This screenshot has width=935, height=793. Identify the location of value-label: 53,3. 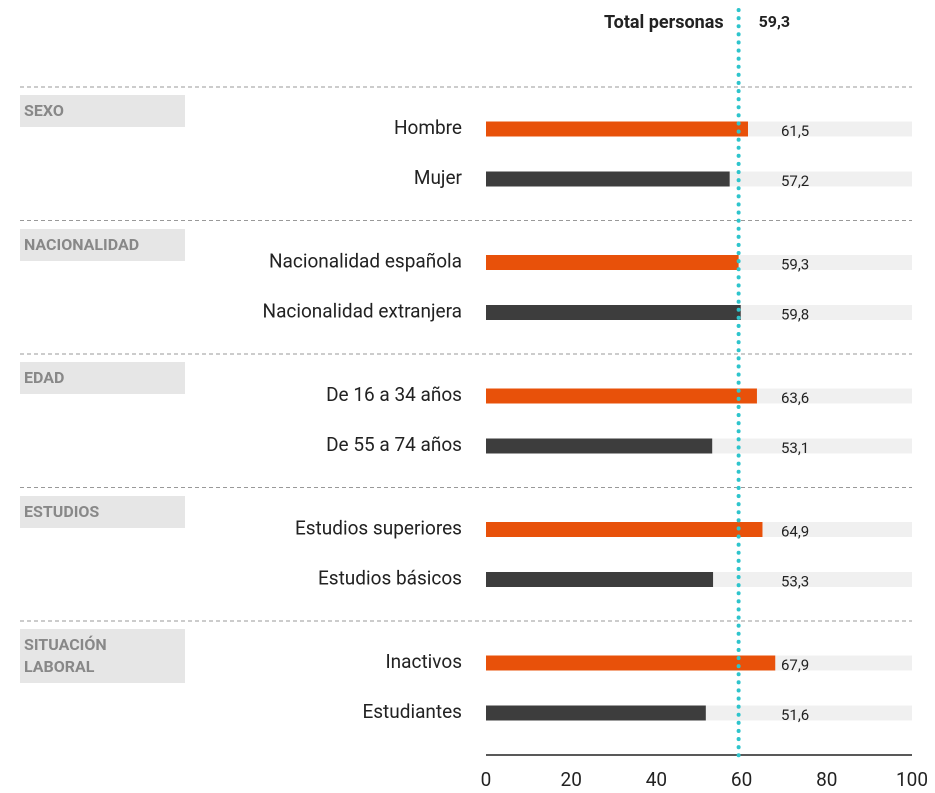
(795, 581).